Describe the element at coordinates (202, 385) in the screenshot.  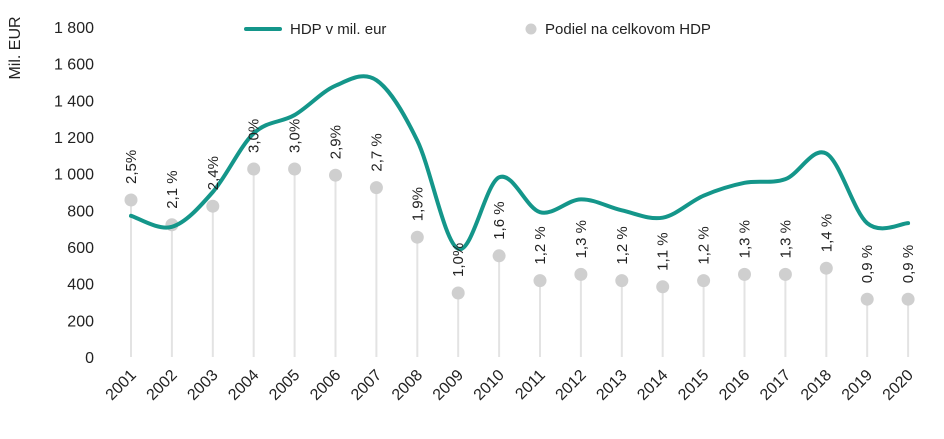
I see `x-tick-label: 2003` at that location.